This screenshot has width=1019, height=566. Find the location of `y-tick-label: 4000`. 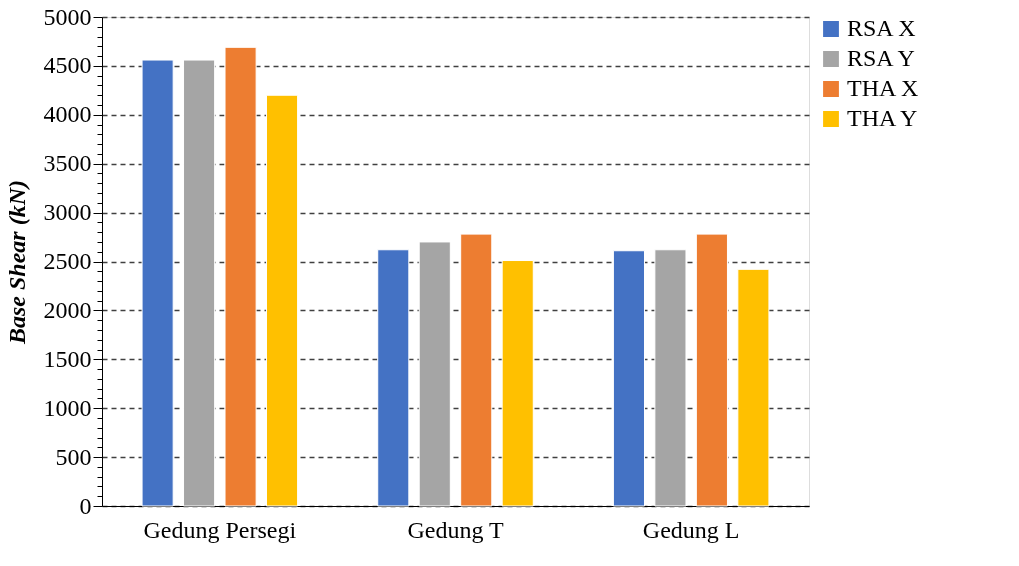

y-tick-label: 4000 is located at coordinates (67, 114).